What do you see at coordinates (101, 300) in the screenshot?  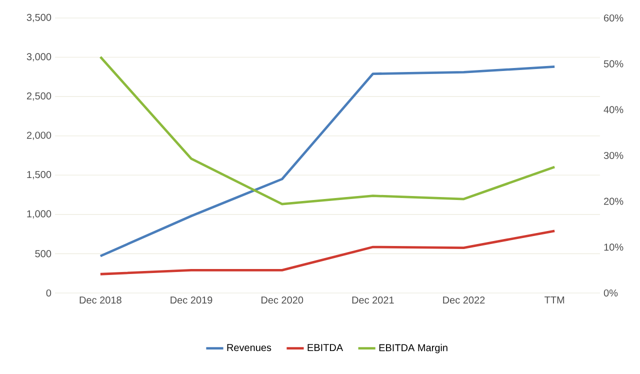 I see `x-tick-label: Dec 2018` at bounding box center [101, 300].